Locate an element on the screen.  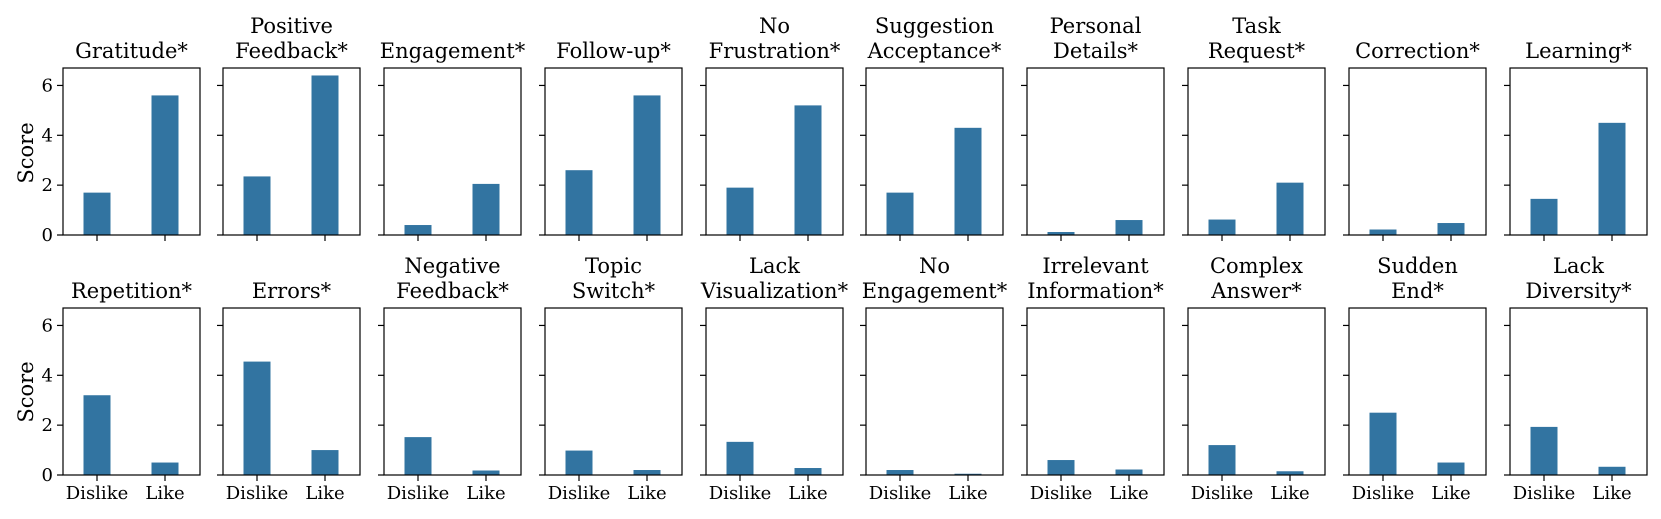
panel-title: Positive is located at coordinates (291, 26).